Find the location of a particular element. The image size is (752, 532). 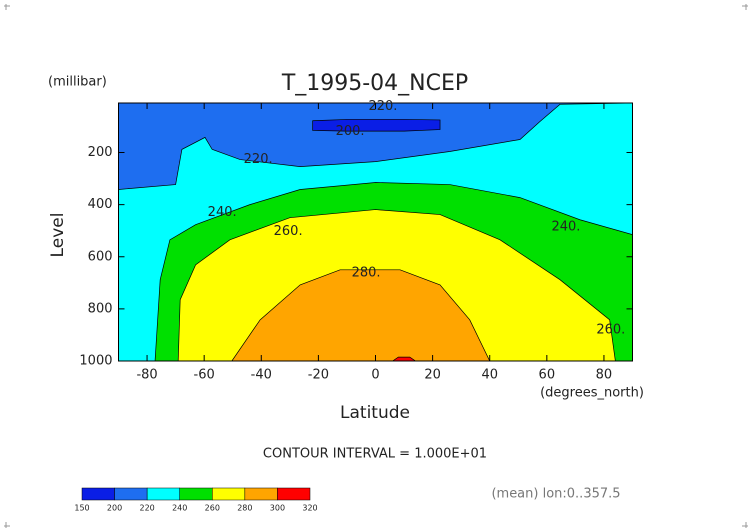

contour-note: CONTOUR INTERVAL = 1.000E+01 is located at coordinates (375, 454).